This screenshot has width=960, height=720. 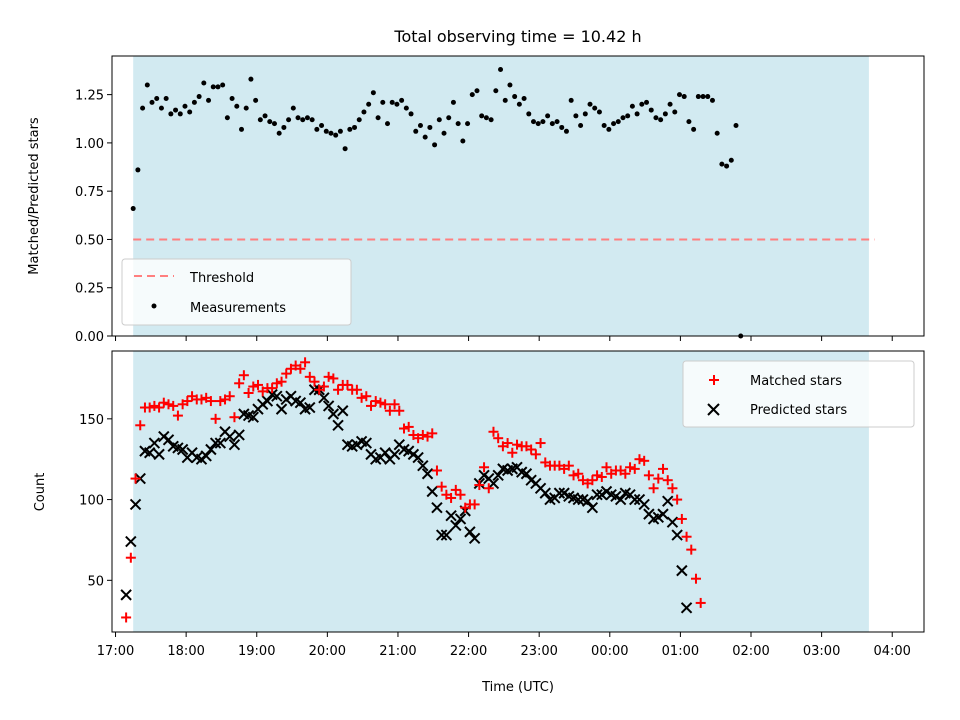 I want to click on x-axis-label: Time (UTC), so click(x=517, y=687).